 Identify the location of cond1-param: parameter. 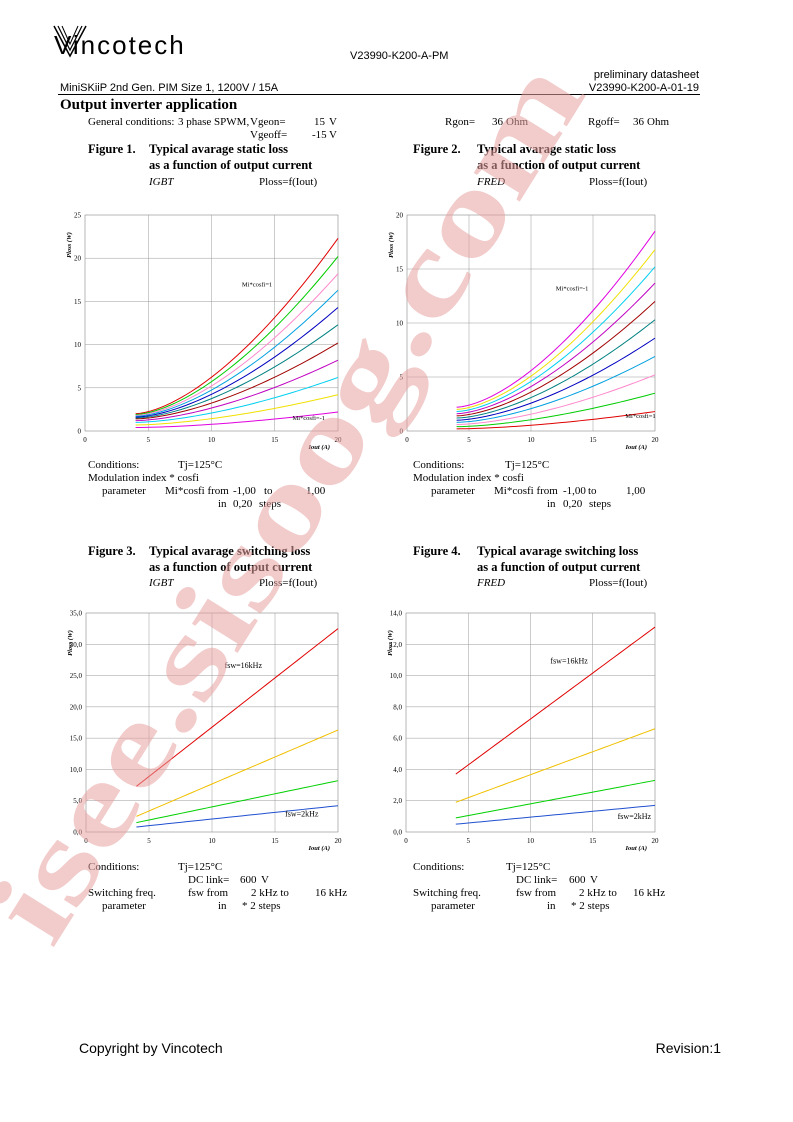
(124, 491).